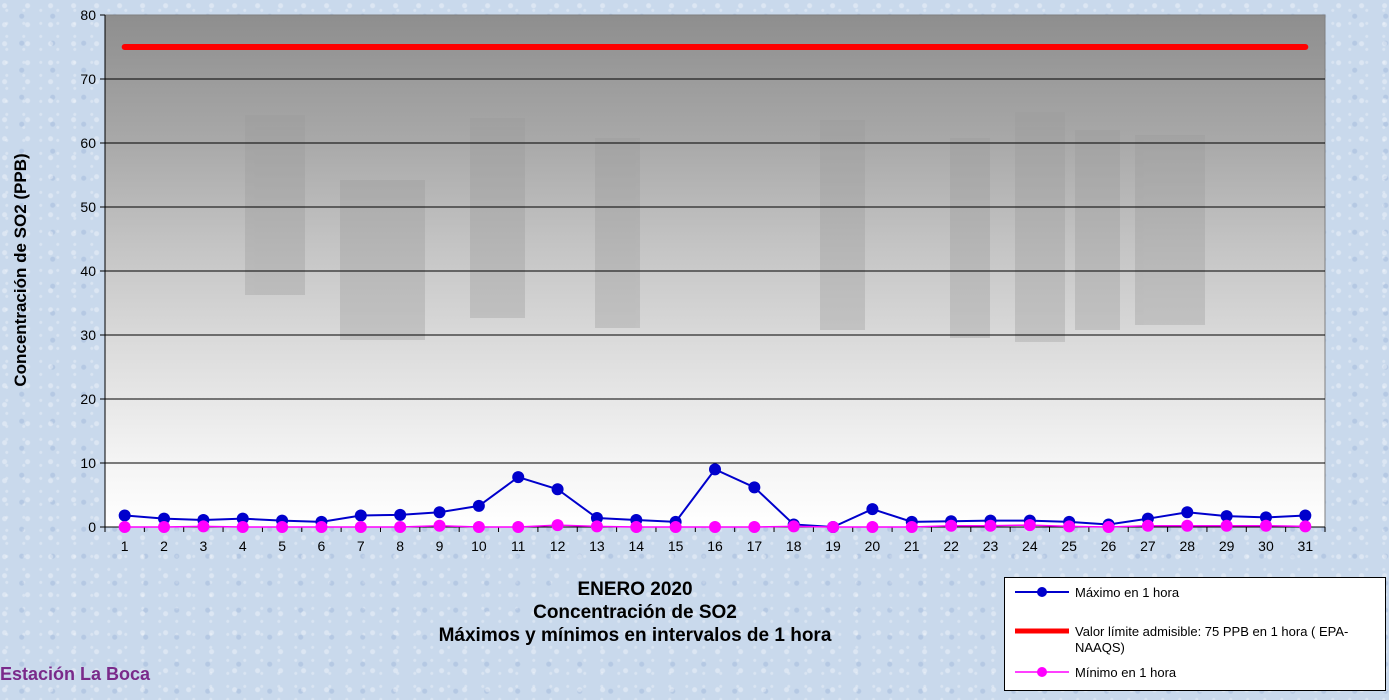 The image size is (1389, 700). Describe the element at coordinates (20, 269) in the screenshot. I see `y-axis-label: Concentración de SO2 (PPB)` at that location.